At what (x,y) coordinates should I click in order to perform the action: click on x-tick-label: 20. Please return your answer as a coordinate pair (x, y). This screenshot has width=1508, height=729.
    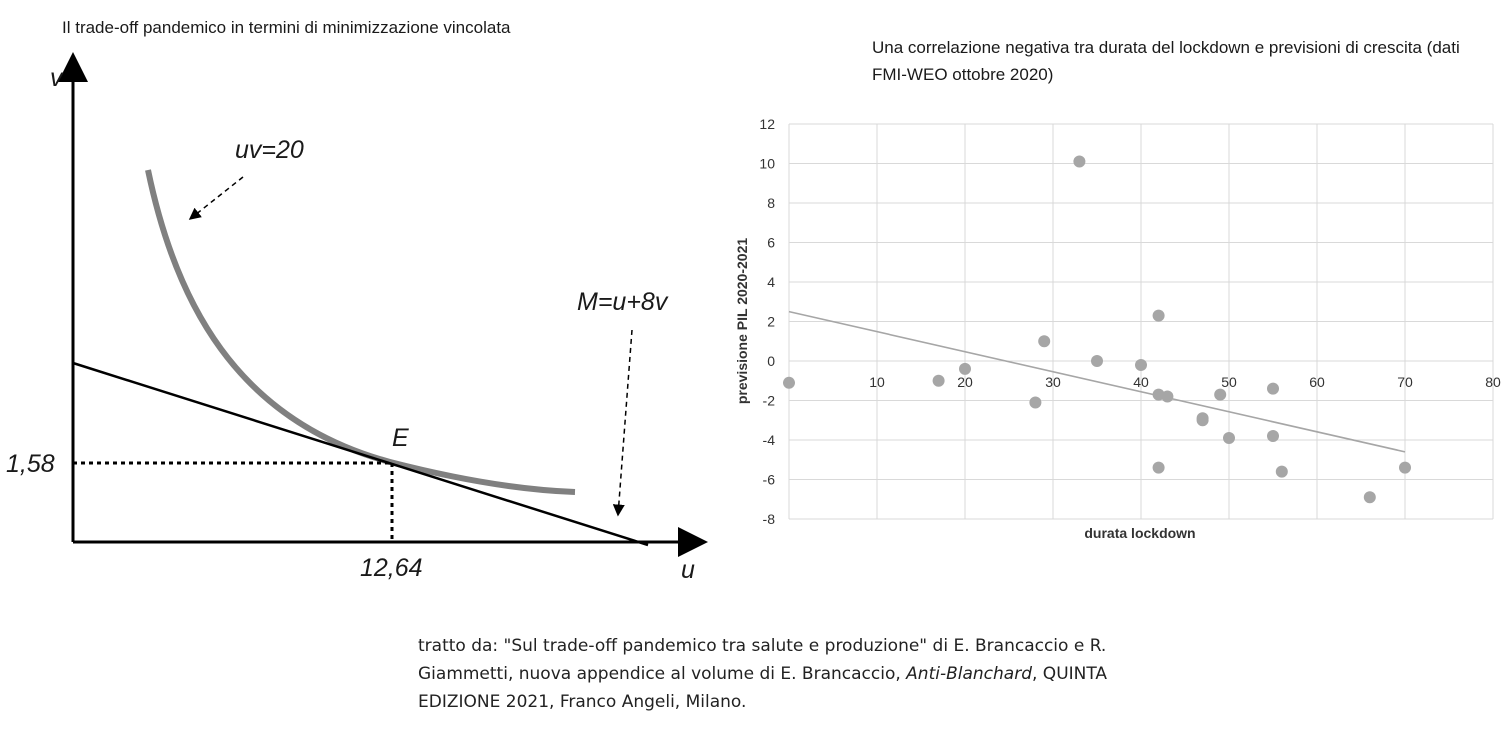
    Looking at the image, I should click on (965, 382).